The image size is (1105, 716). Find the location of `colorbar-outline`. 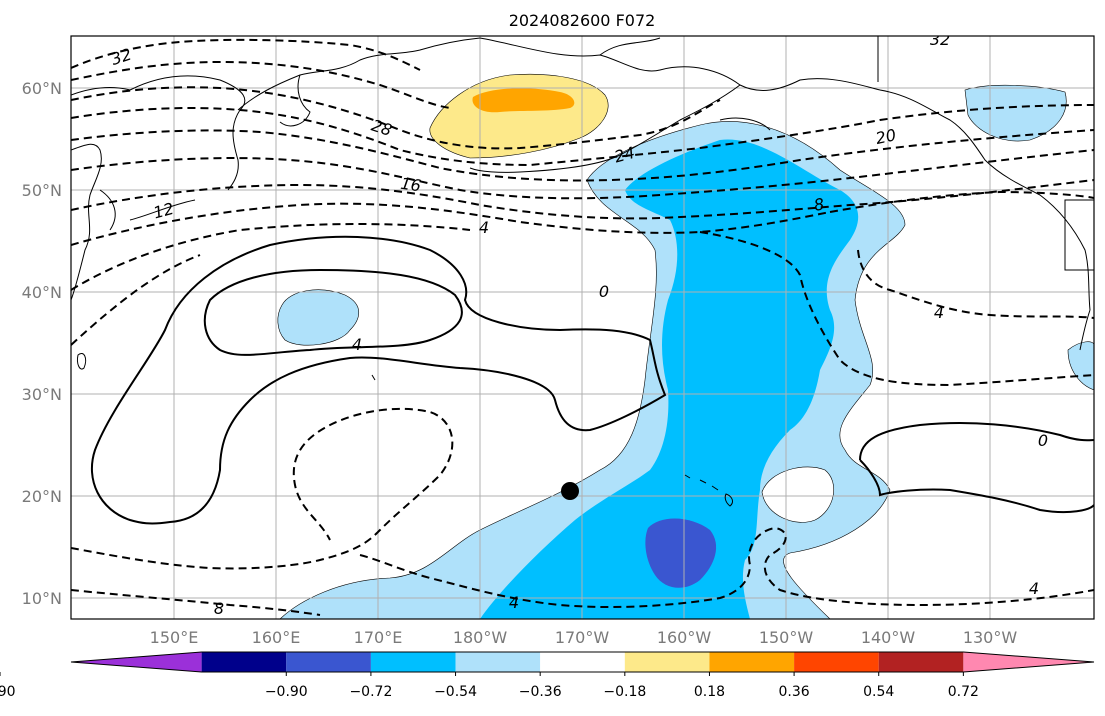

colorbar-outline is located at coordinates (582, 662).